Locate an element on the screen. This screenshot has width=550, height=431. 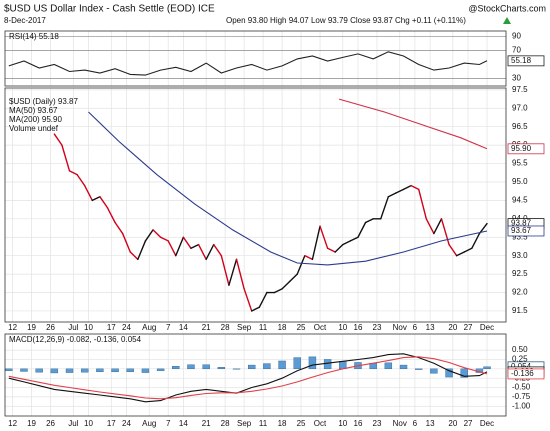
x-tick-label: 27 is located at coordinates (468, 327).